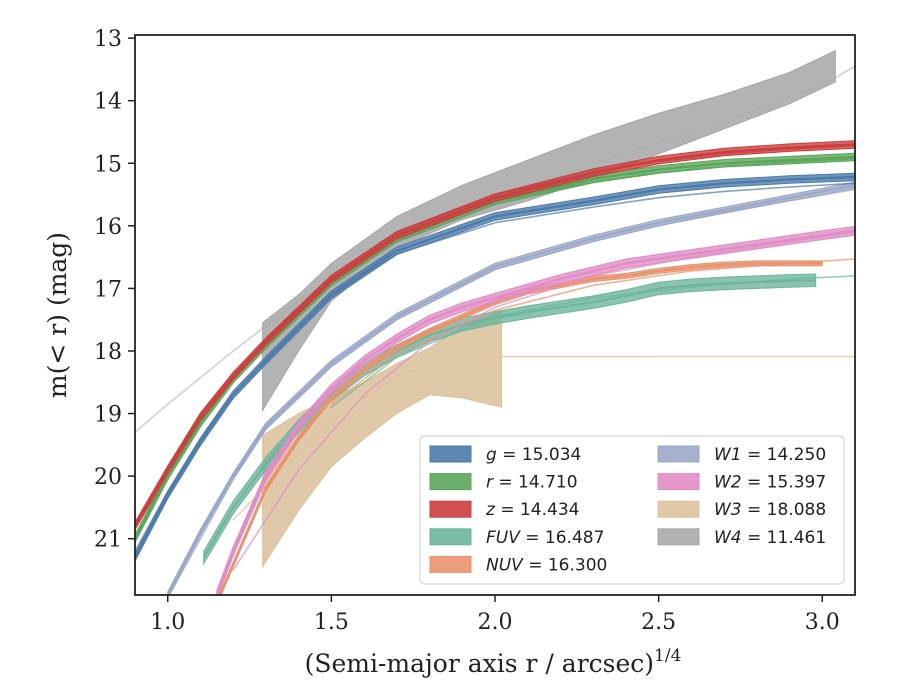 This screenshot has width=900, height=700. Describe the element at coordinates (108, 39) in the screenshot. I see `y-tick-label: 13` at that location.